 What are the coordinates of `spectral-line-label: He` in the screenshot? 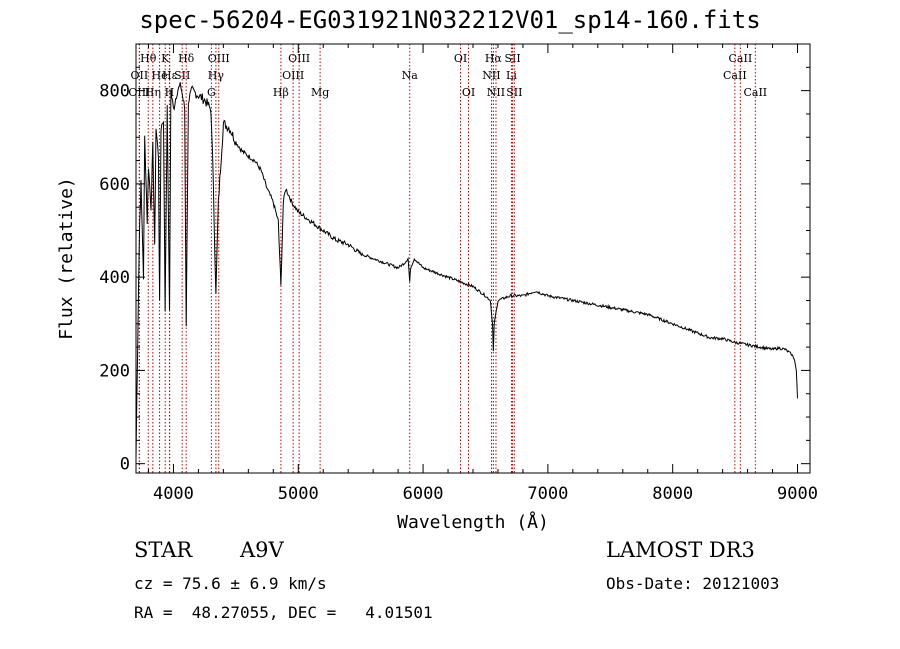 It's located at (160, 75).